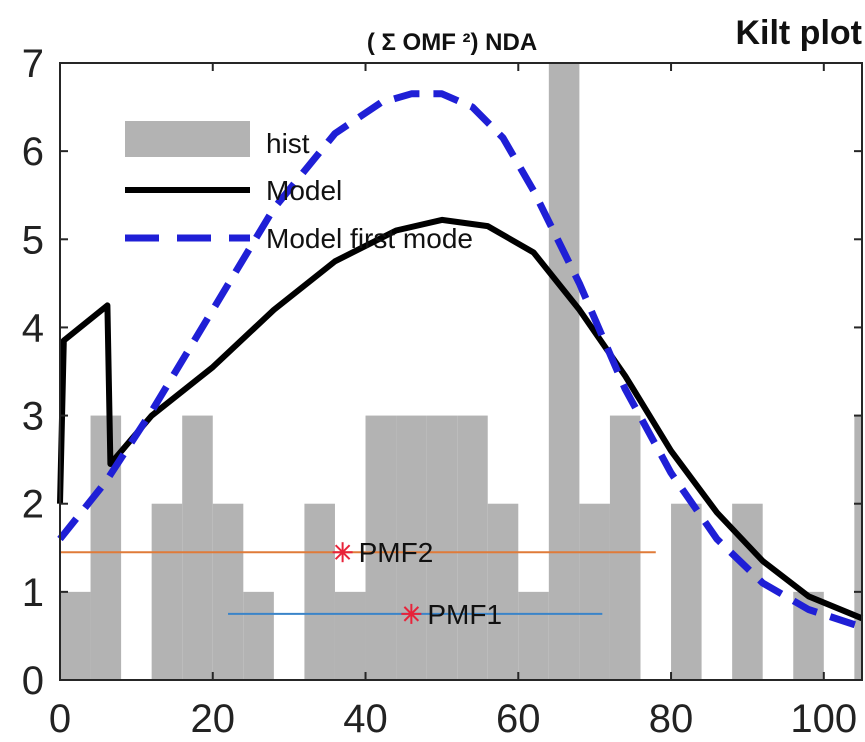 This screenshot has height=742, width=865. What do you see at coordinates (342, 552) in the screenshot?
I see `pmf2-marker` at bounding box center [342, 552].